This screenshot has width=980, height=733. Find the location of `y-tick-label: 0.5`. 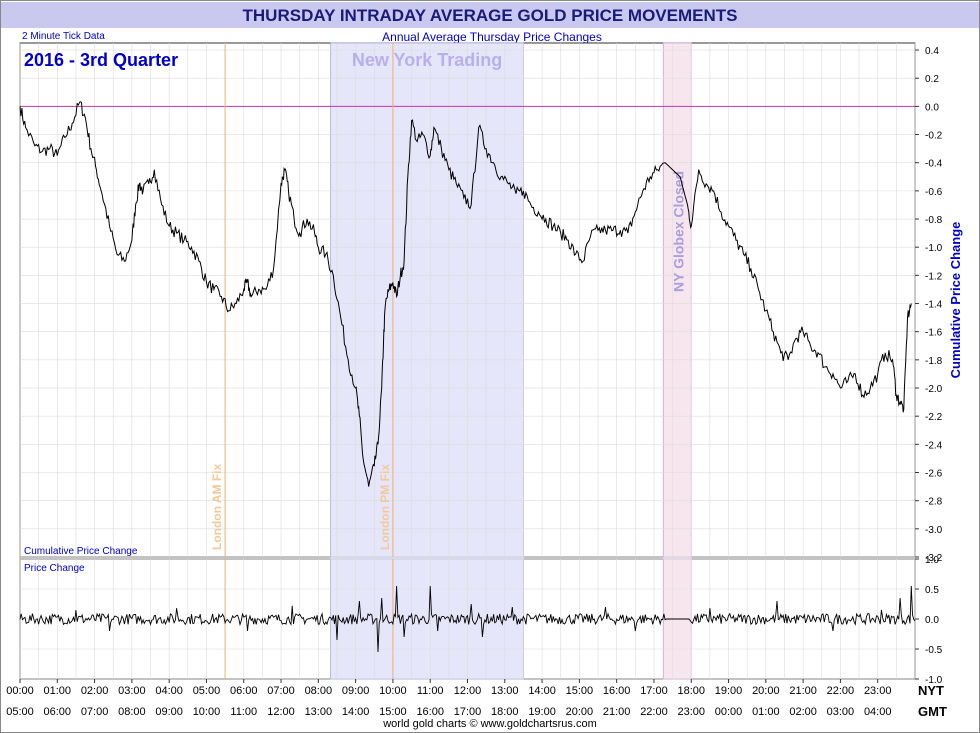

y-tick-label: 0.5 is located at coordinates (932, 590).